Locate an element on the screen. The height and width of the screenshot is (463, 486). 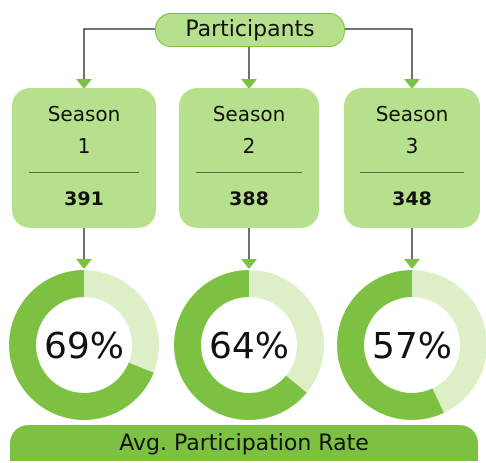
season-box: Season 3 348 is located at coordinates (412, 158).